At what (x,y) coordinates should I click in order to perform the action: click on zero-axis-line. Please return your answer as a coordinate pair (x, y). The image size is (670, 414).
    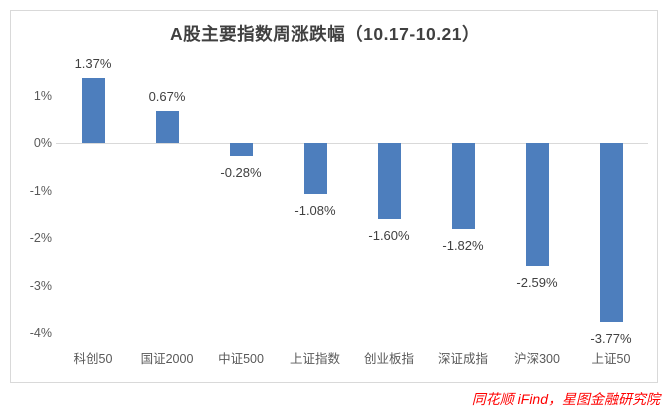
    Looking at the image, I should click on (352, 143).